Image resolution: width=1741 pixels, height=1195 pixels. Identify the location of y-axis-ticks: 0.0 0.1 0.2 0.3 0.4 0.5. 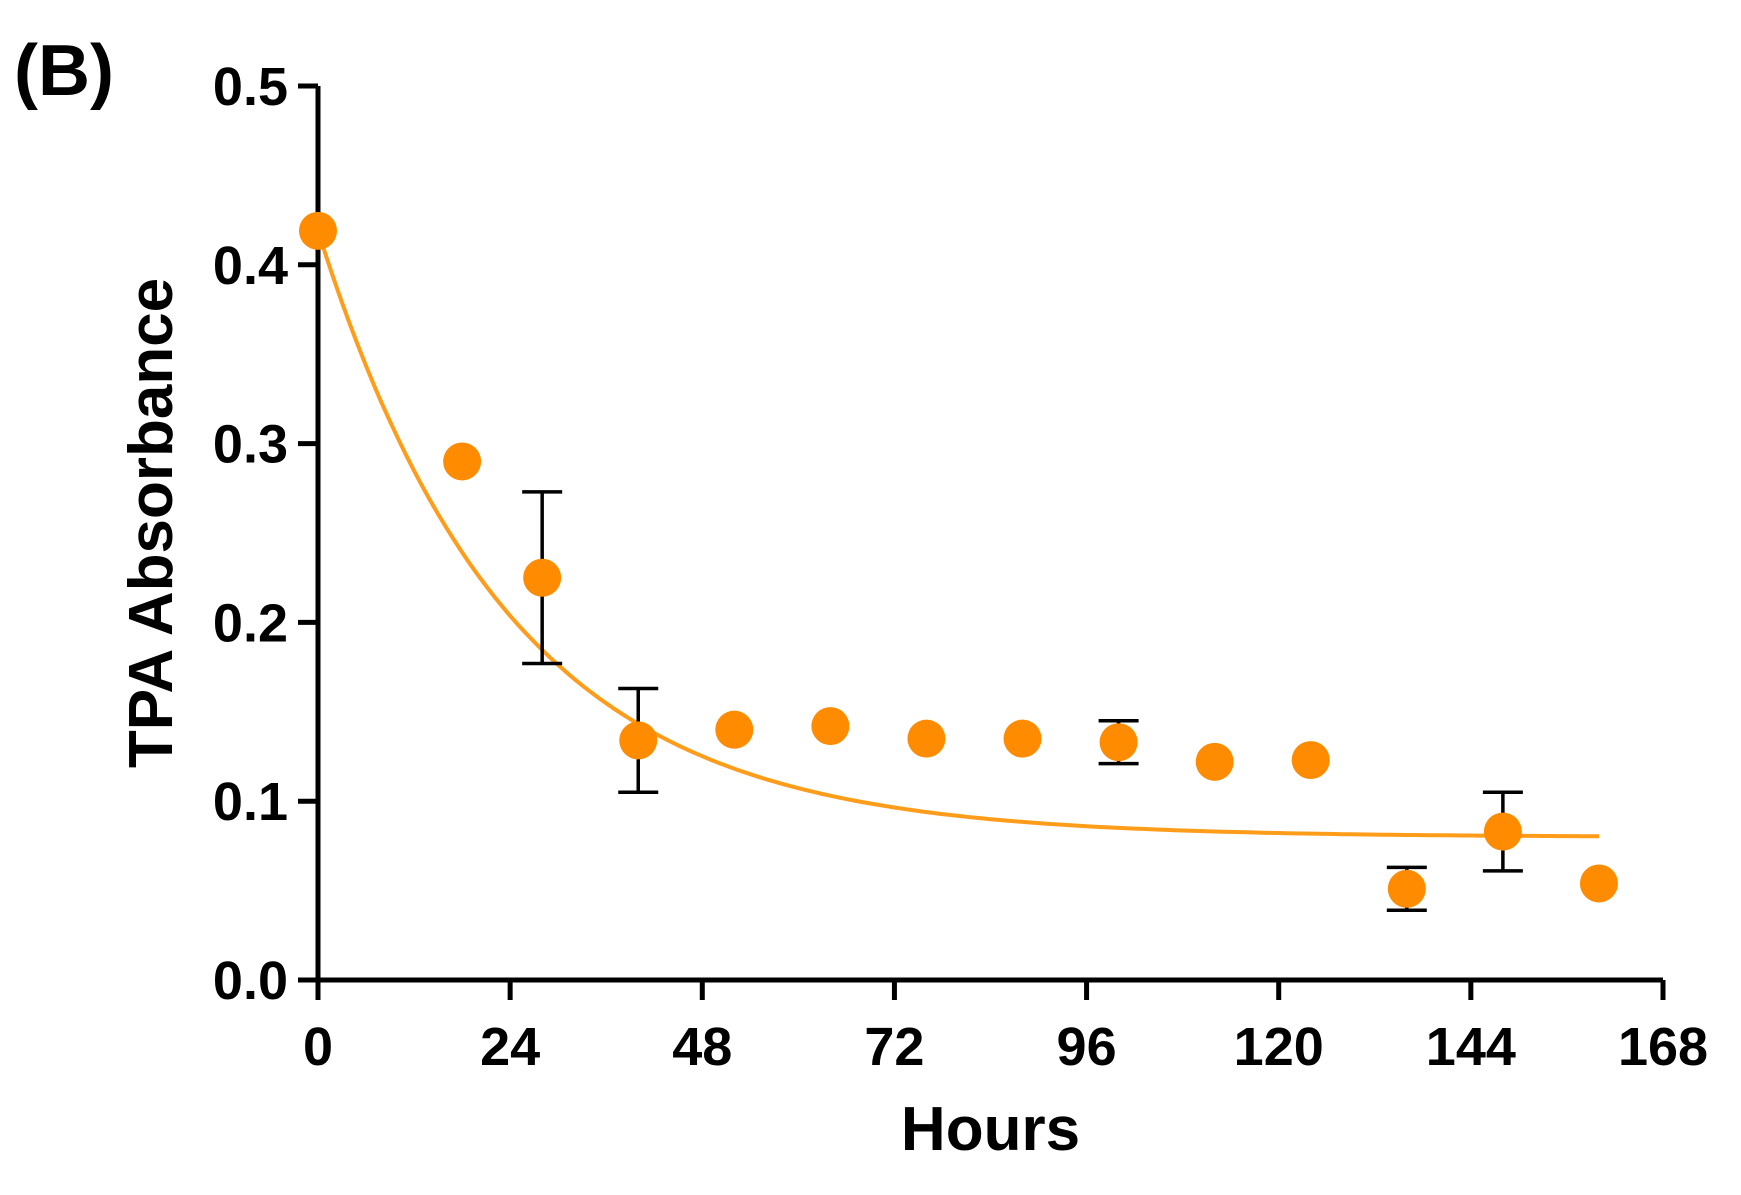
(265, 534).